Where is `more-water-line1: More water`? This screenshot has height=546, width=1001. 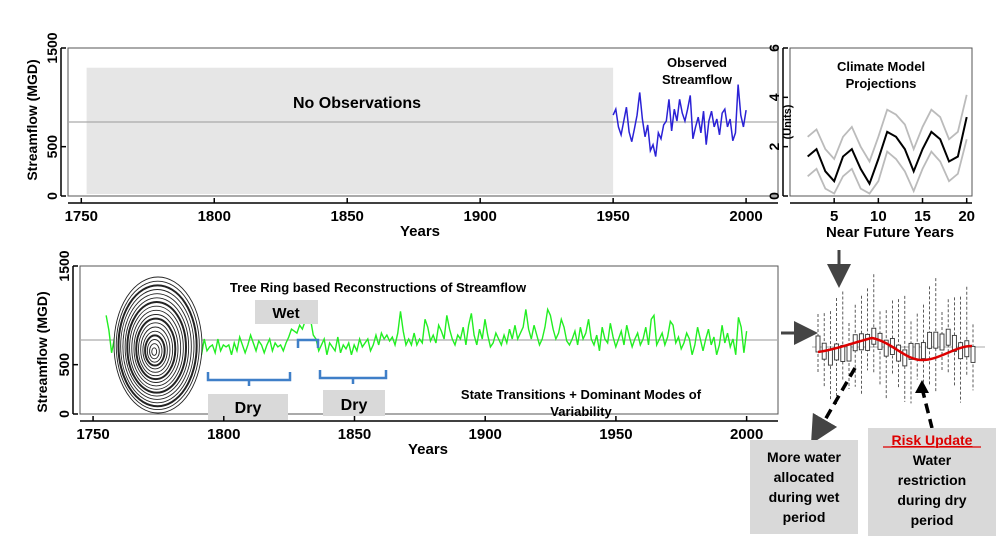
more-water-line1: More water is located at coordinates (804, 457).